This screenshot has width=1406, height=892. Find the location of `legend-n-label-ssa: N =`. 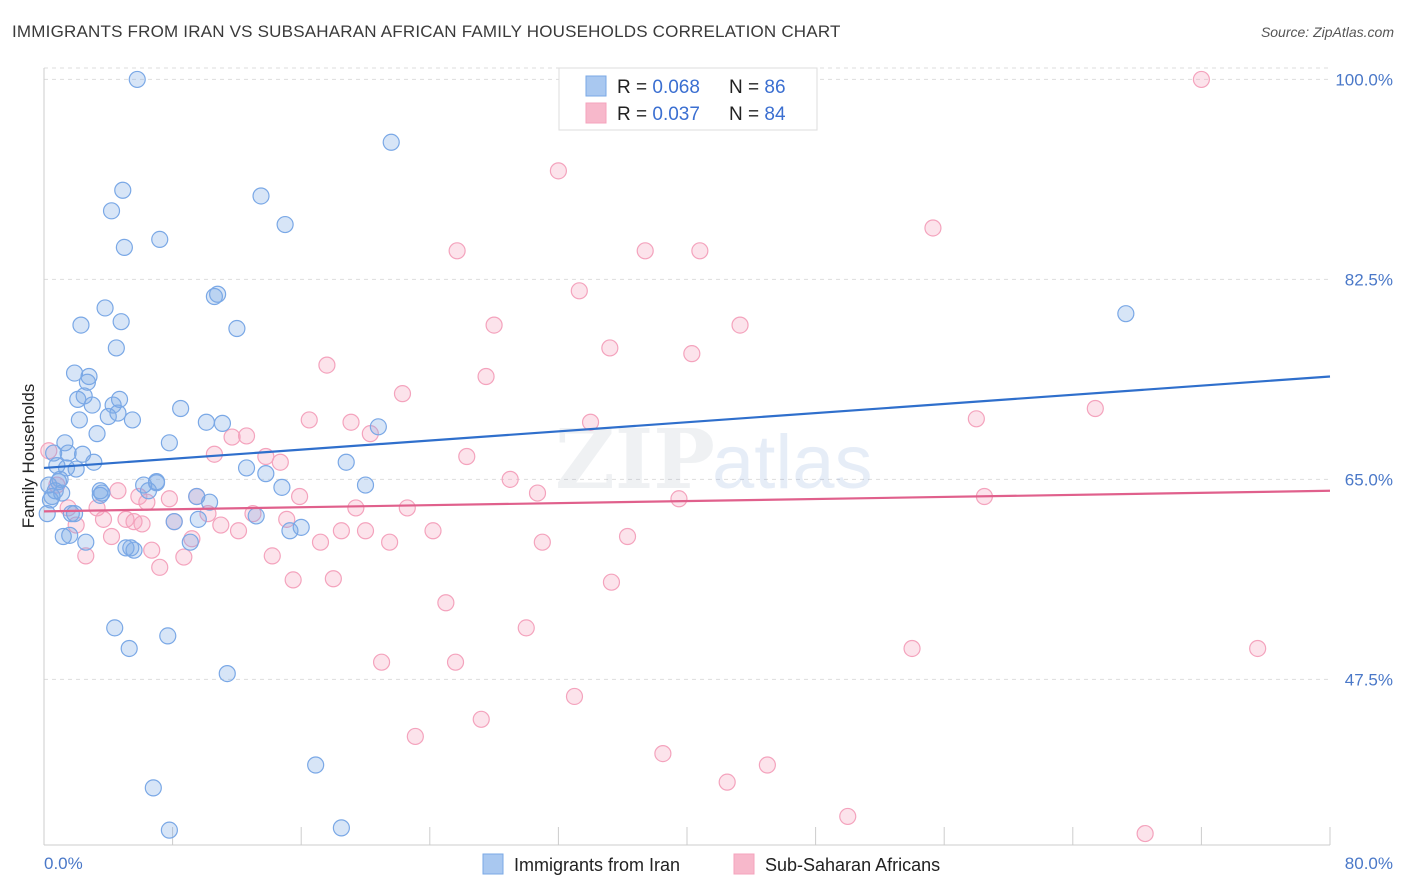

legend-n-label-ssa: N = is located at coordinates (746, 114).